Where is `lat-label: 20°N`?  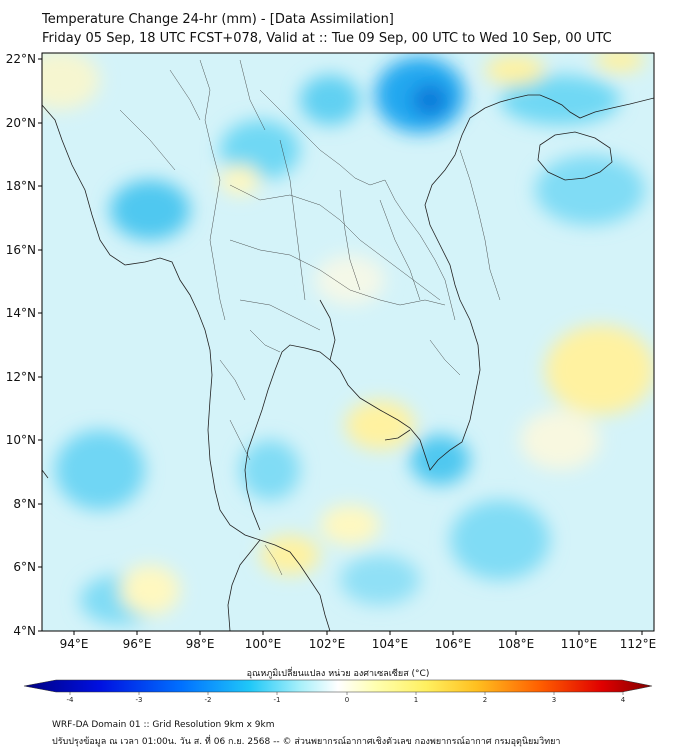 lat-label: 20°N is located at coordinates (21, 123).